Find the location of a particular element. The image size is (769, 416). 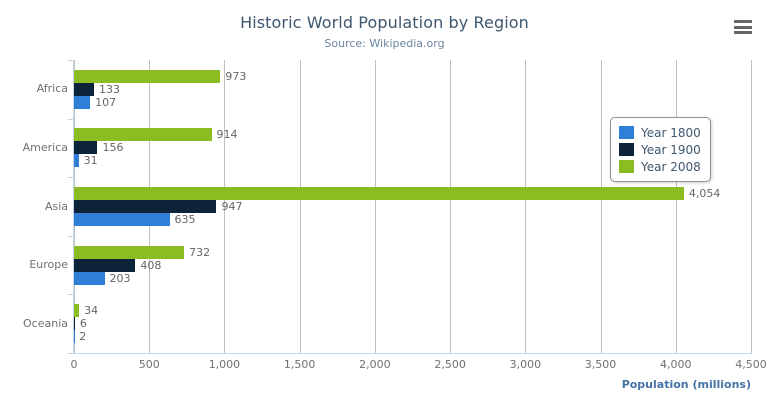

bar-data-label: 408 is located at coordinates (151, 265).